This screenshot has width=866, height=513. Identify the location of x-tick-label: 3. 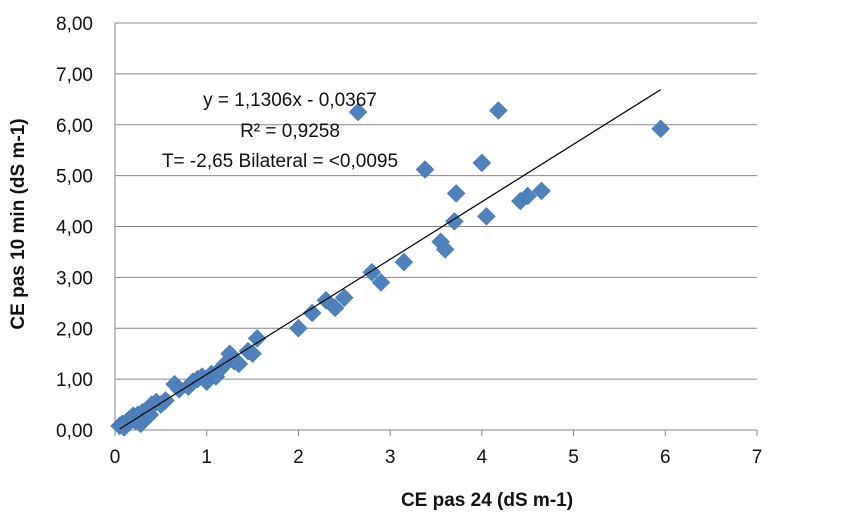
(390, 457).